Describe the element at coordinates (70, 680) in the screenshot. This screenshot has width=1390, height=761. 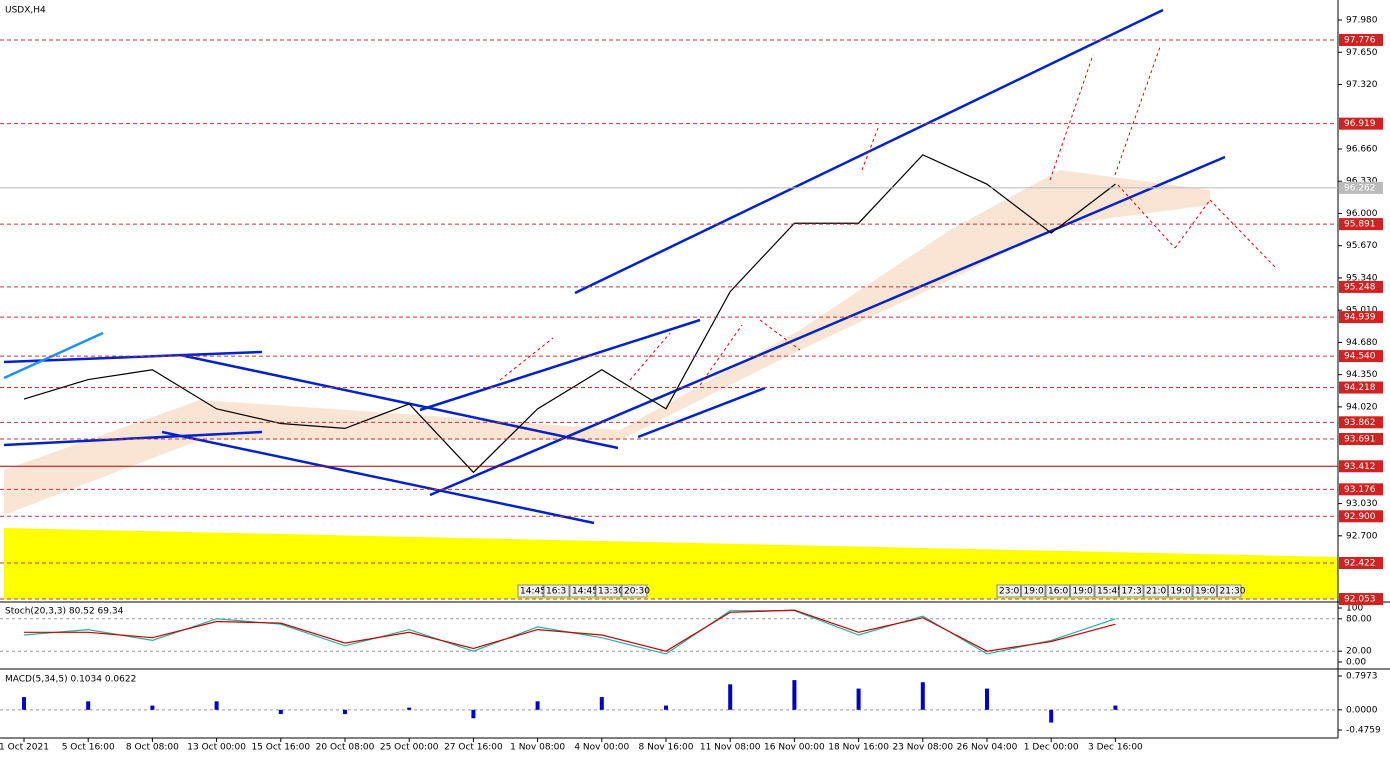
I see `macd-title: MACD(5,34,5) 0.1034 0.0622` at that location.